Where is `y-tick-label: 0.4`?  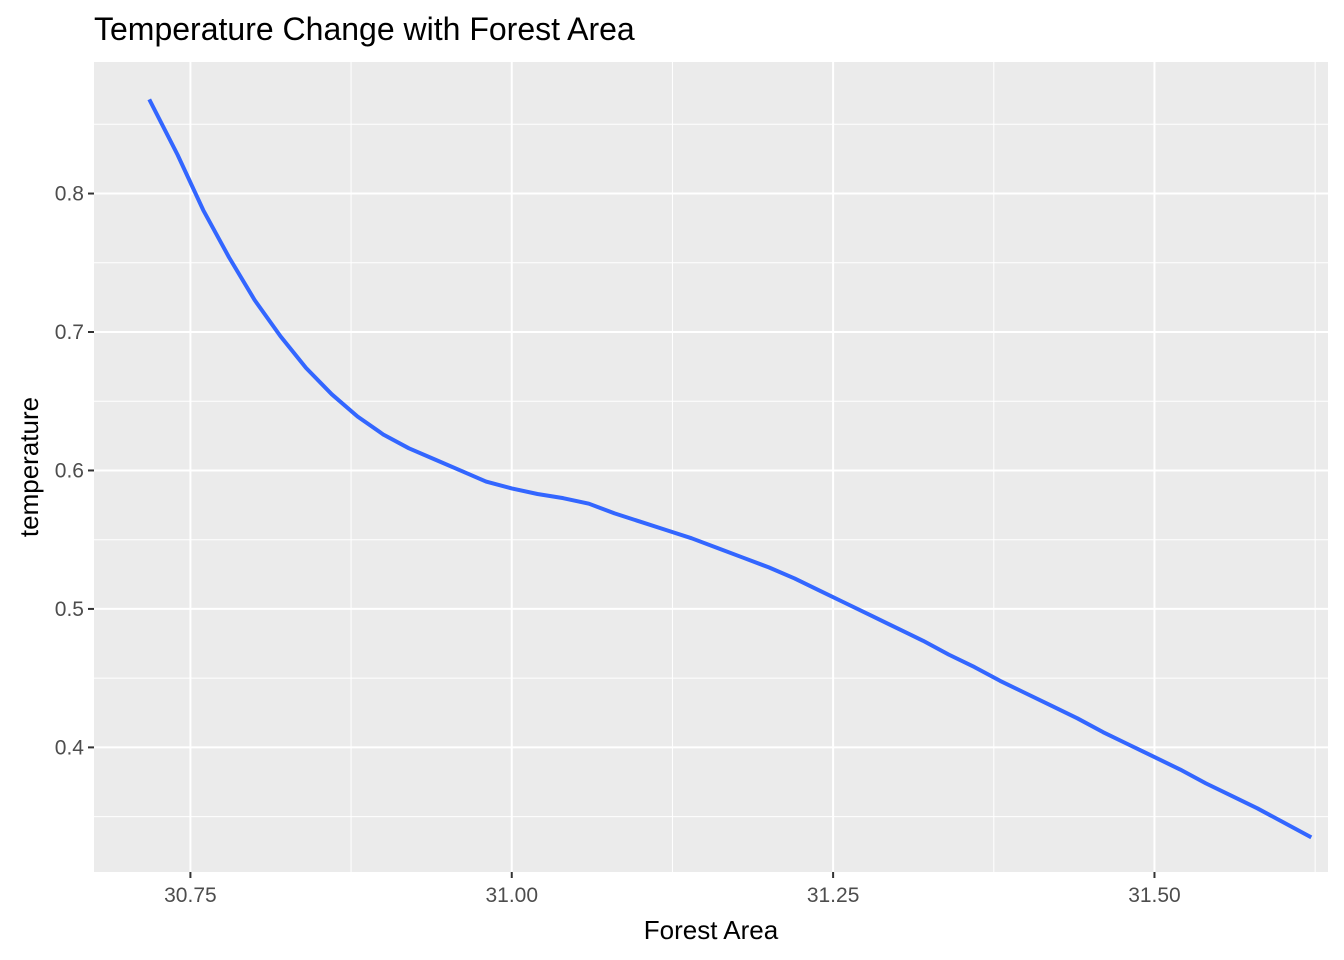 y-tick-label: 0.4 is located at coordinates (70, 747).